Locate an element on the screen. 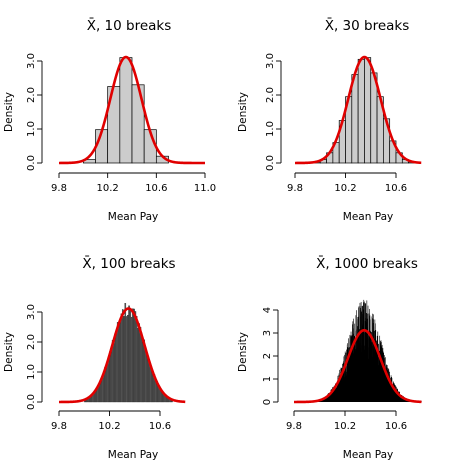  plot-area: 9.8 10.2 10.6 11.0 0.0 1.0 2.0 3.0 is located at coordinates (121, 123).